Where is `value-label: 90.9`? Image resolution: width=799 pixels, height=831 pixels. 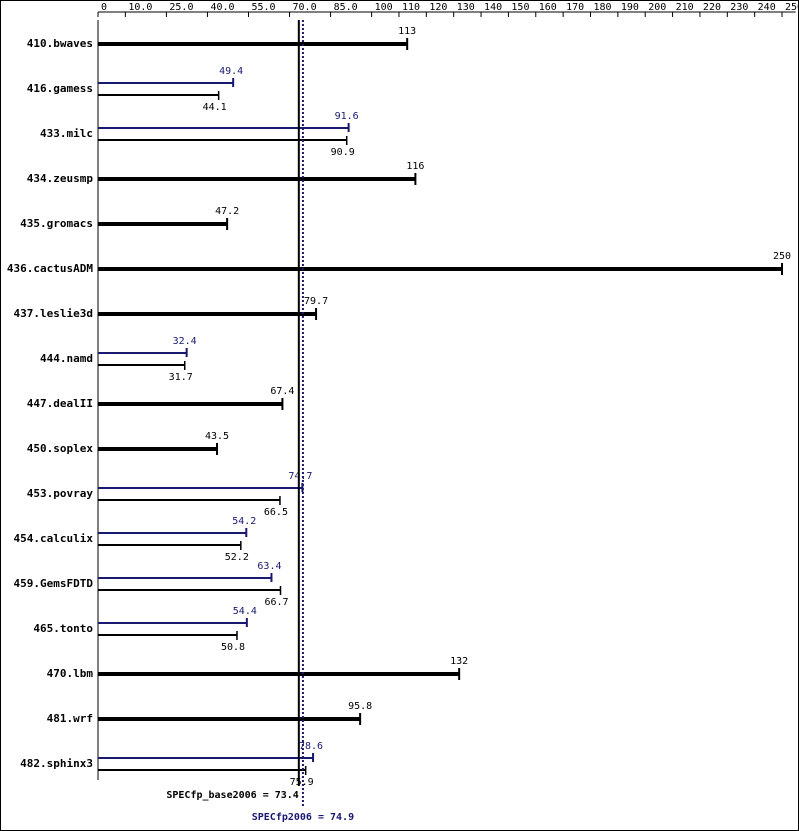
value-label: 90.9 is located at coordinates (343, 152).